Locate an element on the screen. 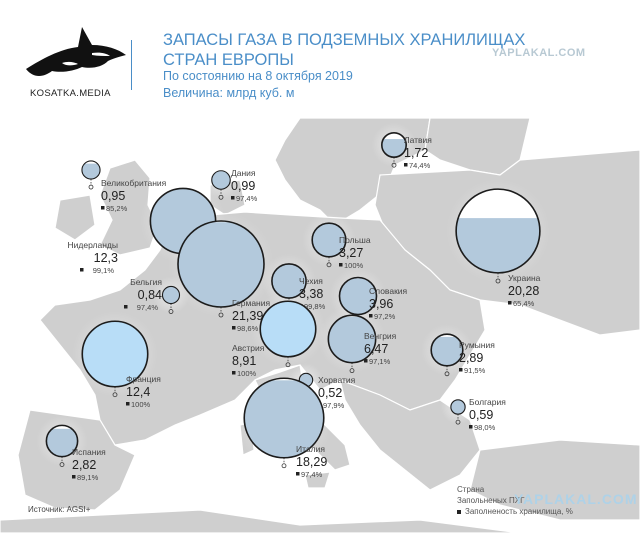 This screenshot has height=533, width=640. country-1-percent: 97,4% is located at coordinates (247, 198).